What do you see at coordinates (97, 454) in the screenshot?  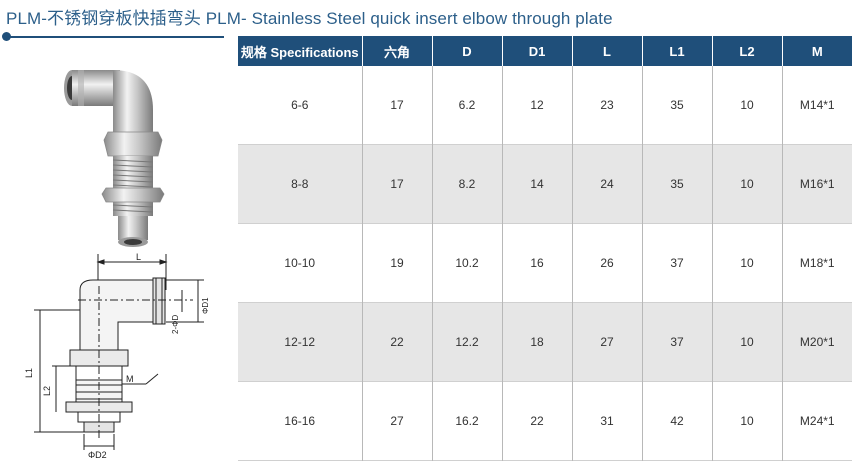 I see `dim-D2-label: ΦD2` at bounding box center [97, 454].